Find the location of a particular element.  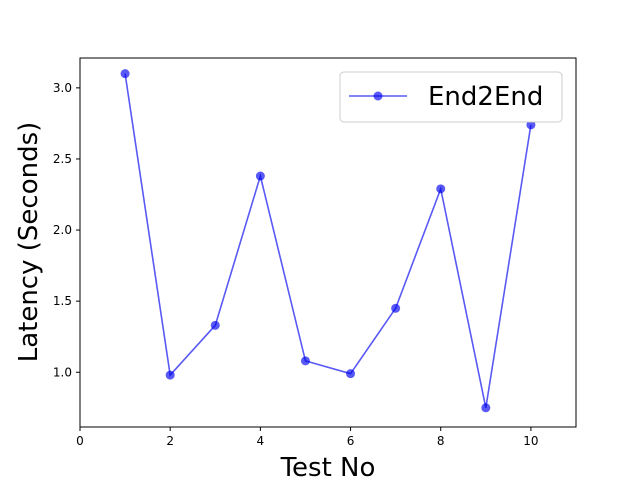

y-tick-label: 2.0 is located at coordinates (62, 230).